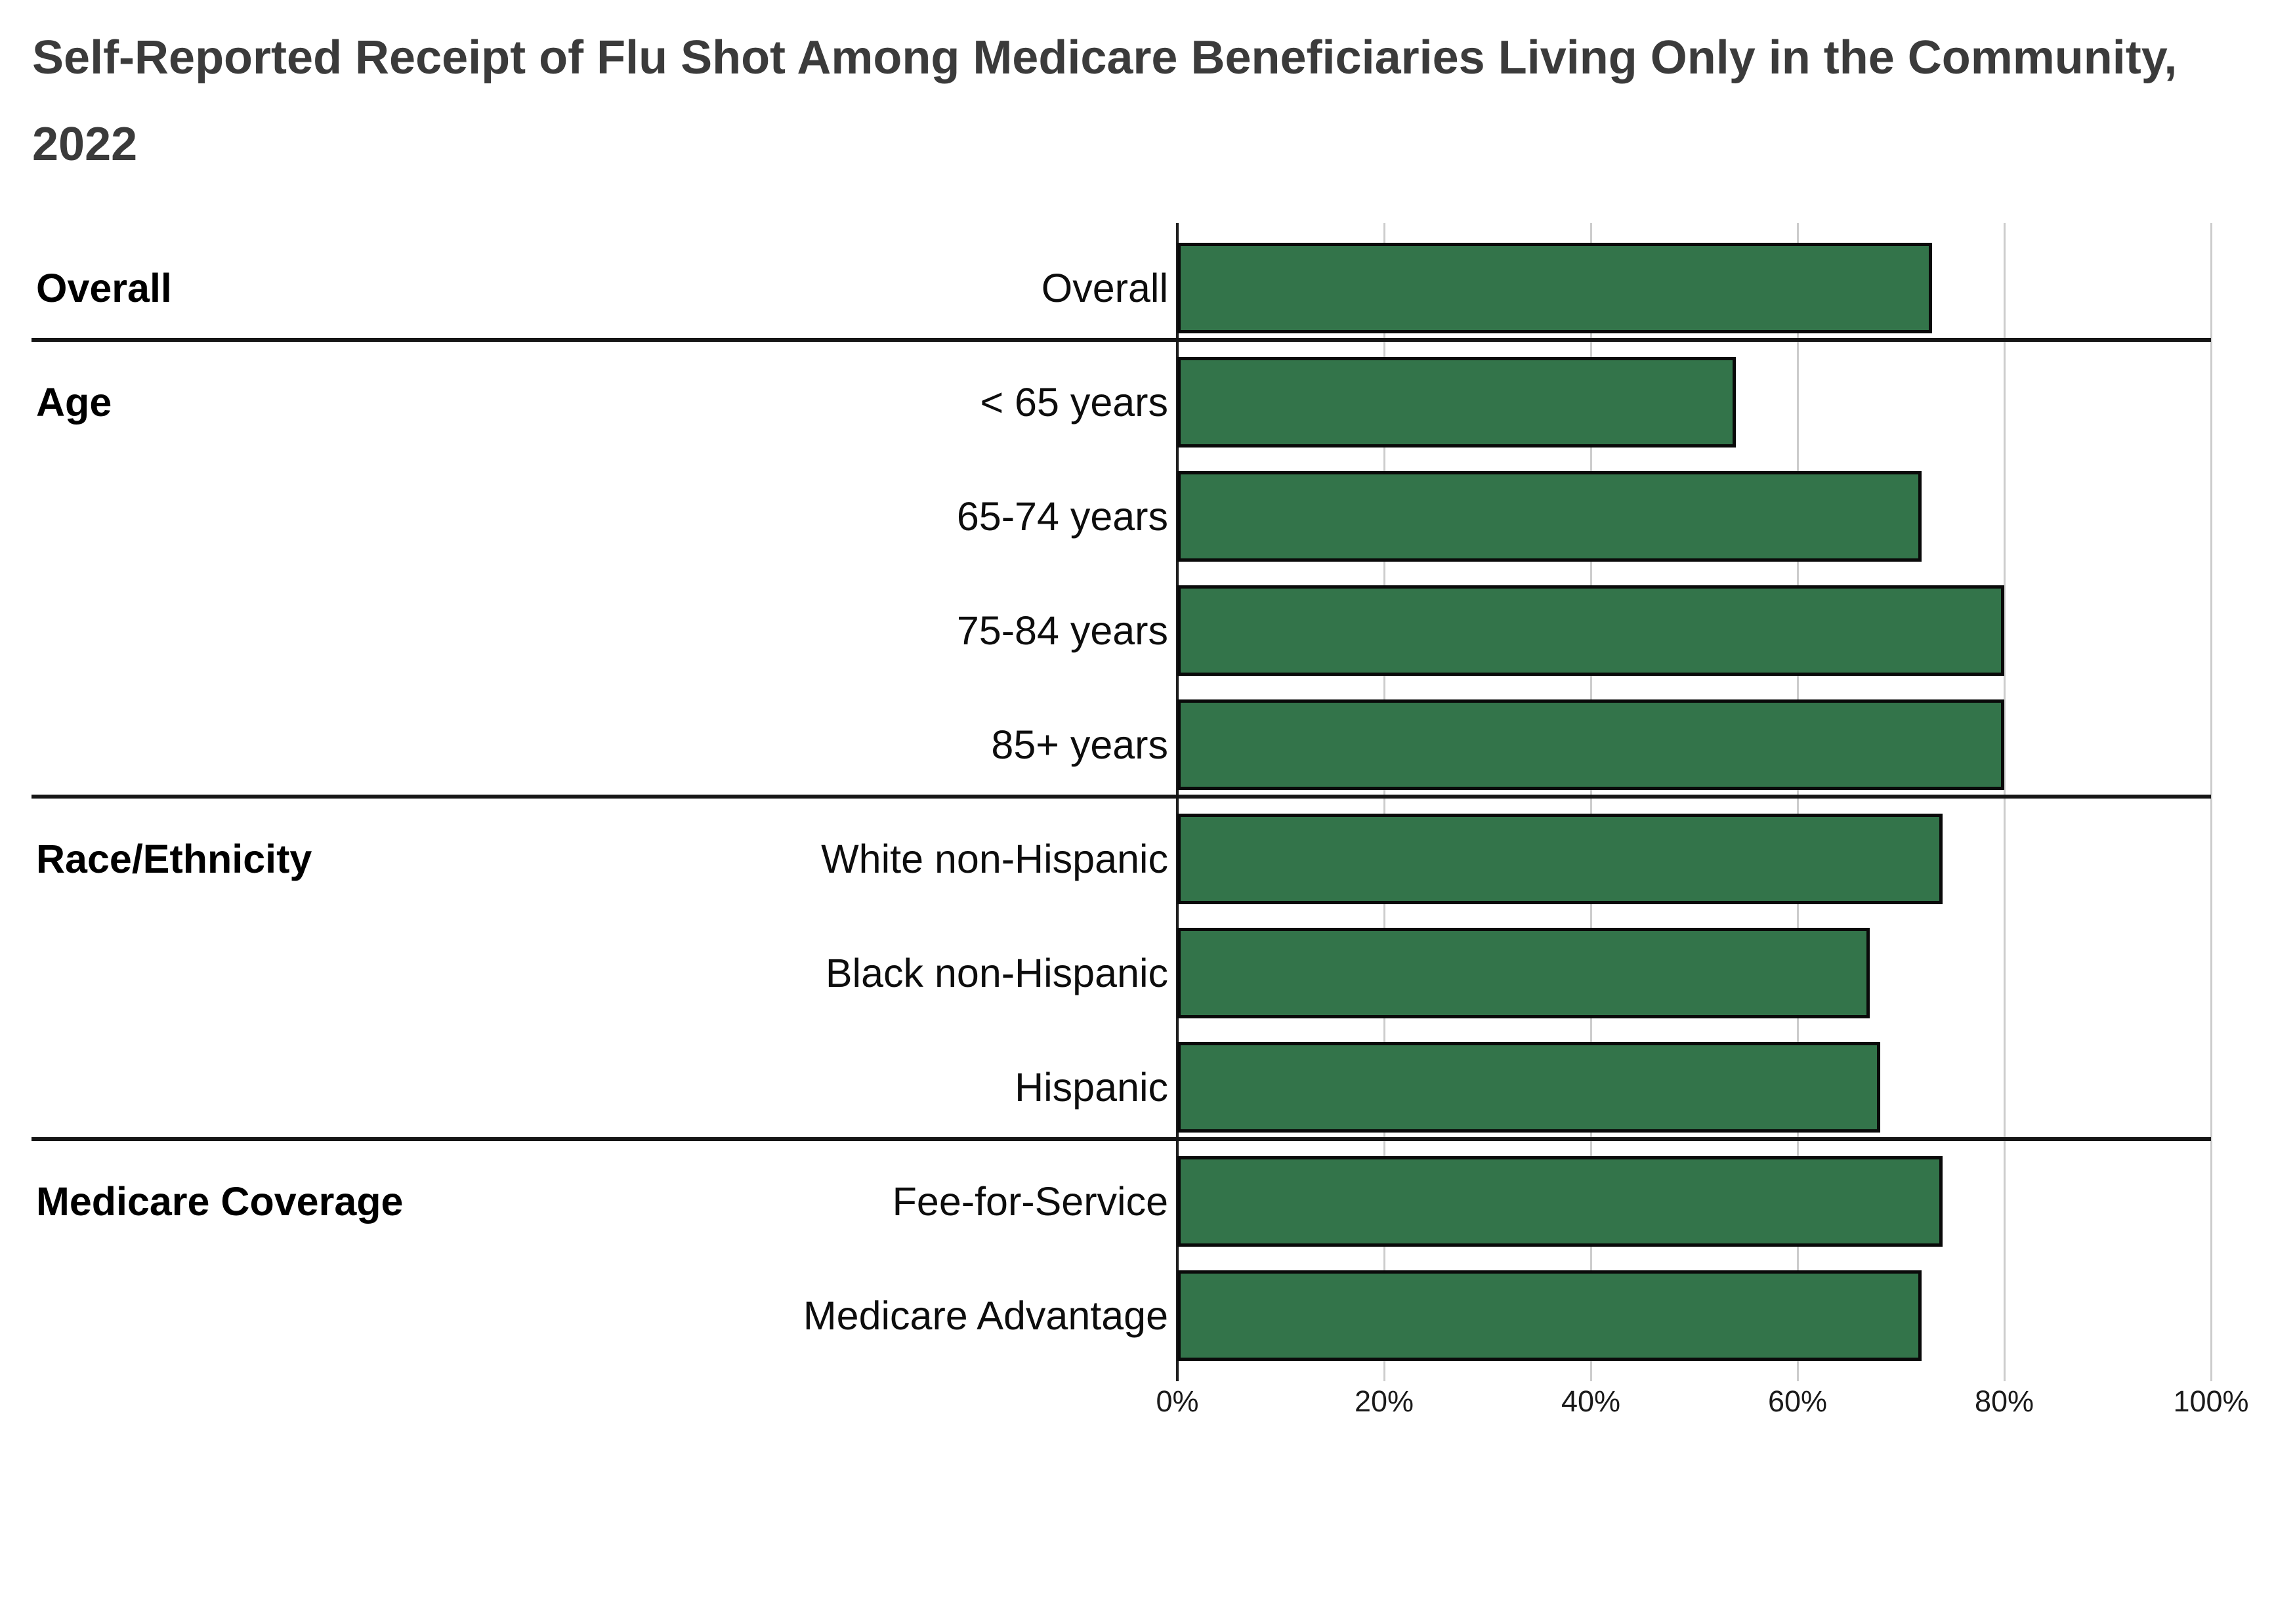  Describe the element at coordinates (1177, 1402) in the screenshot. I see `x-tick-label-0%: 0%` at that location.